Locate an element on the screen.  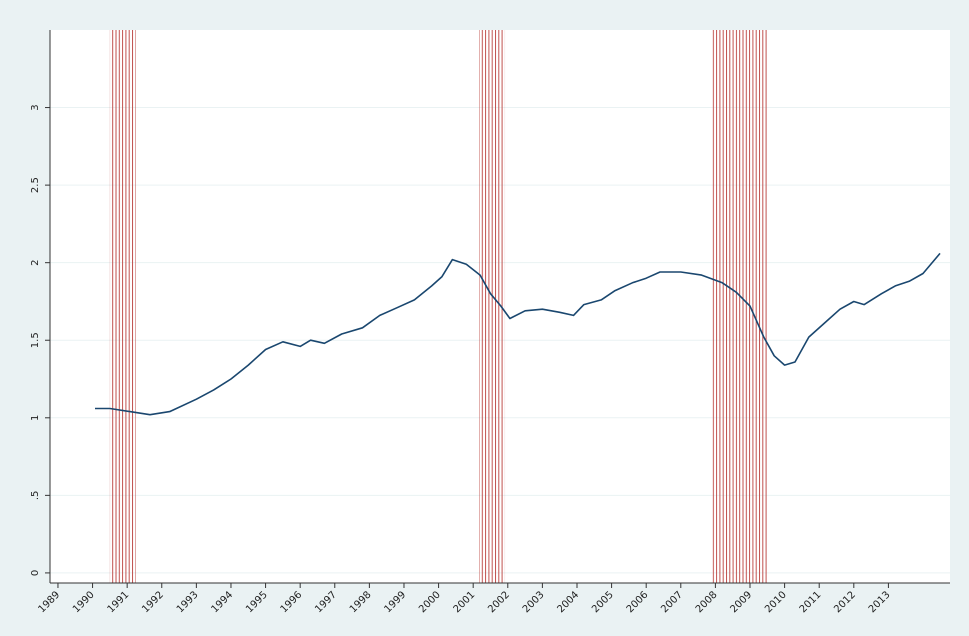
y-tick-label: .5 is located at coordinates (35, 496).